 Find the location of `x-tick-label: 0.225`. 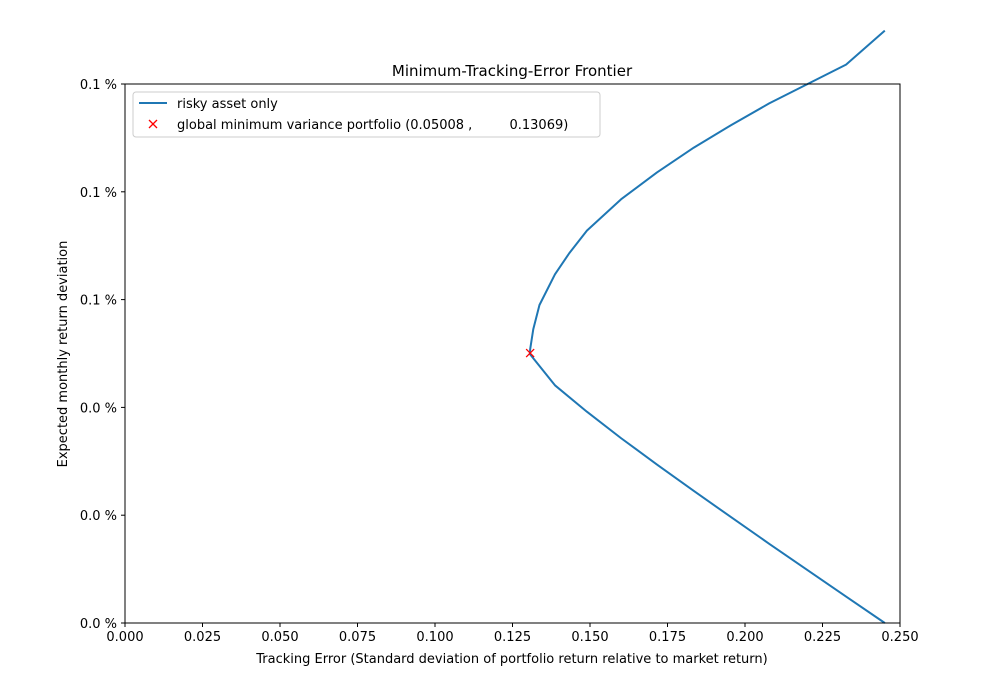

x-tick-label: 0.225 is located at coordinates (822, 637).